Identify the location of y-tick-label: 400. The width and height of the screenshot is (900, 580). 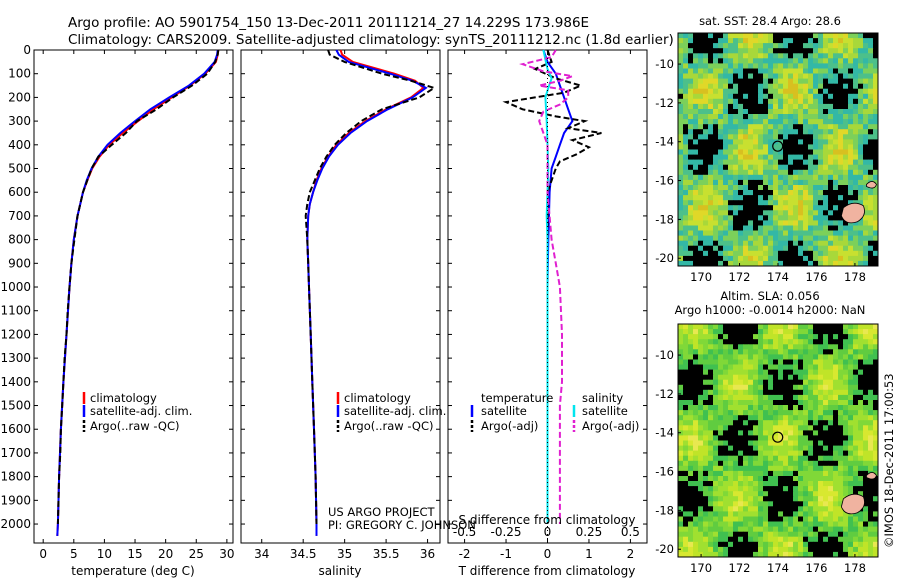
(19, 145).